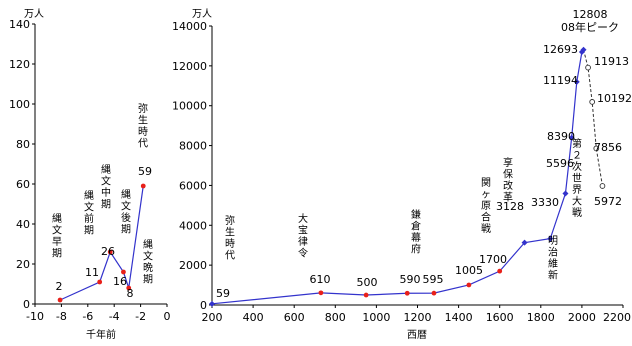  What do you see at coordinates (418, 317) in the screenshot?
I see `right-x-tick-label: 1200` at bounding box center [418, 317].